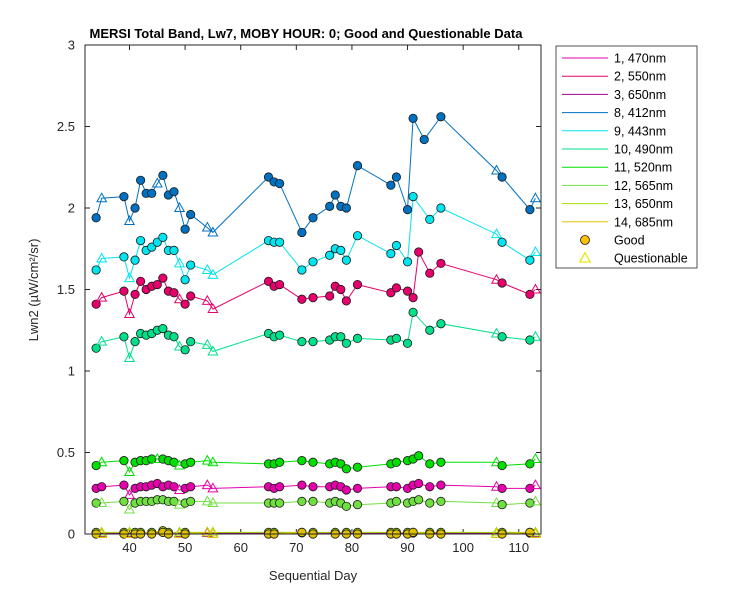 The width and height of the screenshot is (750, 605). I want to click on y-tick-label: 0, so click(71, 534).